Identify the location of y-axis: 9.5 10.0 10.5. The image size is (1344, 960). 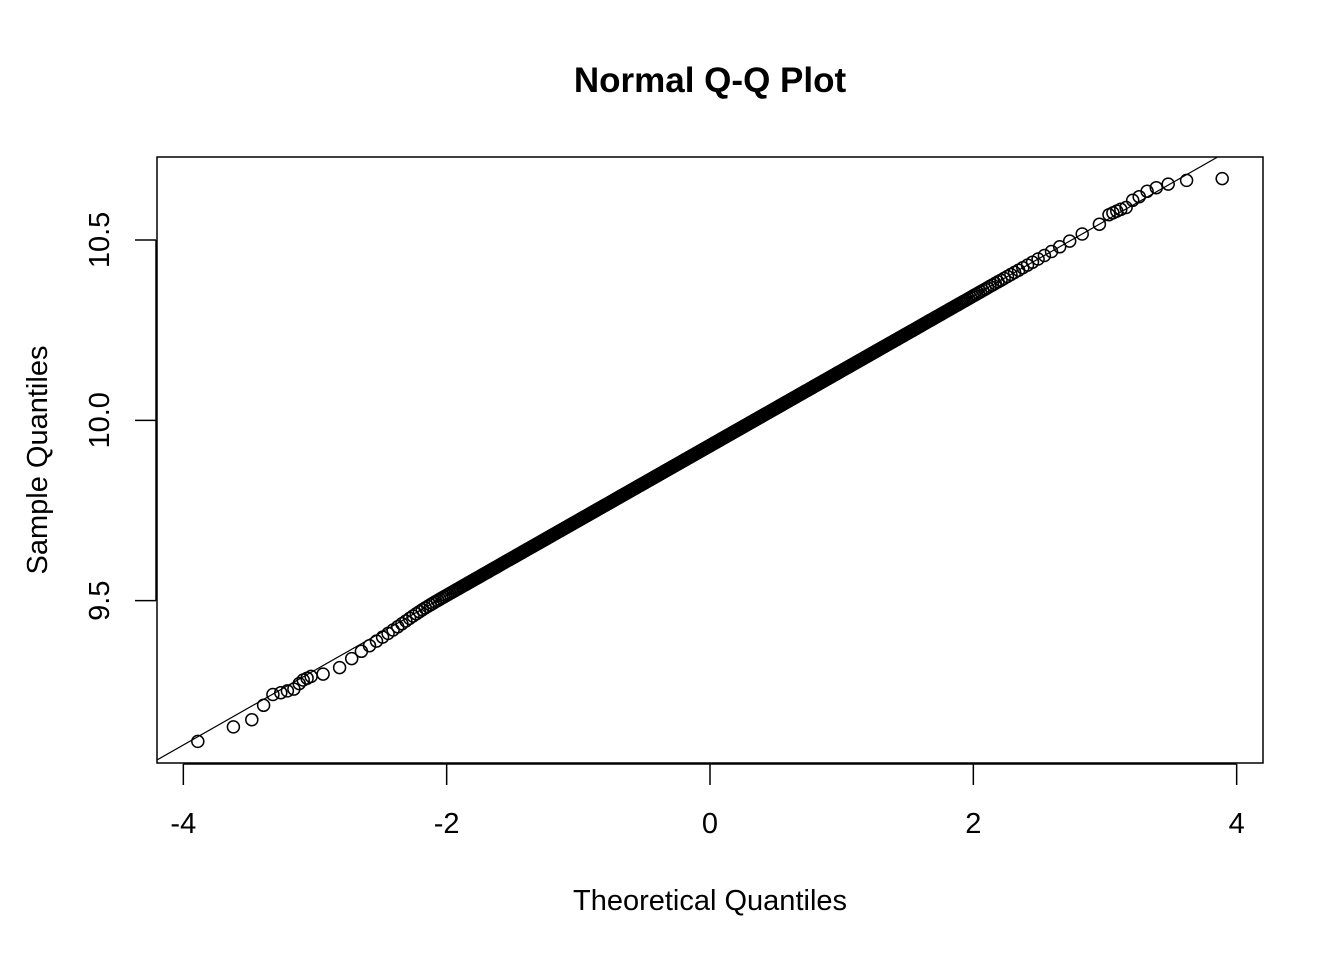
(120, 416).